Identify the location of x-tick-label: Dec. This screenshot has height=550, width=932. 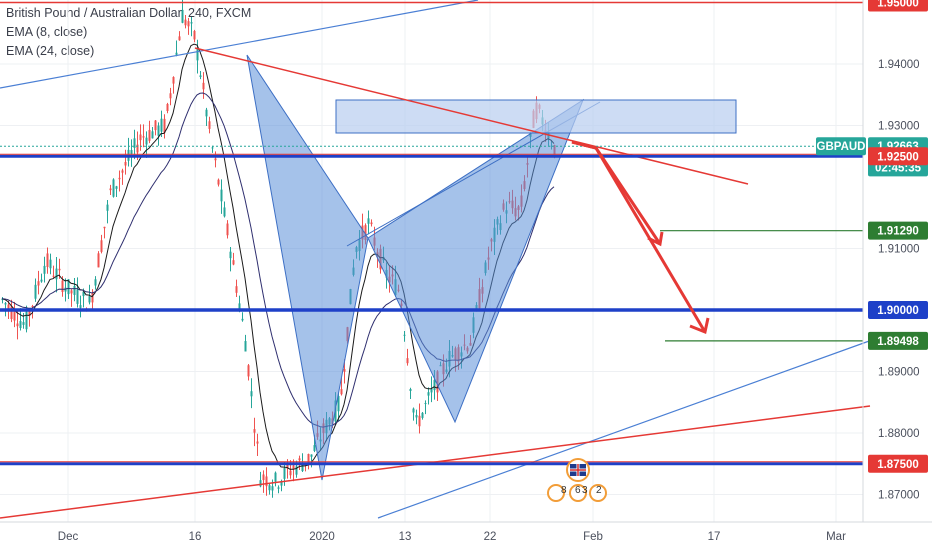
(68, 537).